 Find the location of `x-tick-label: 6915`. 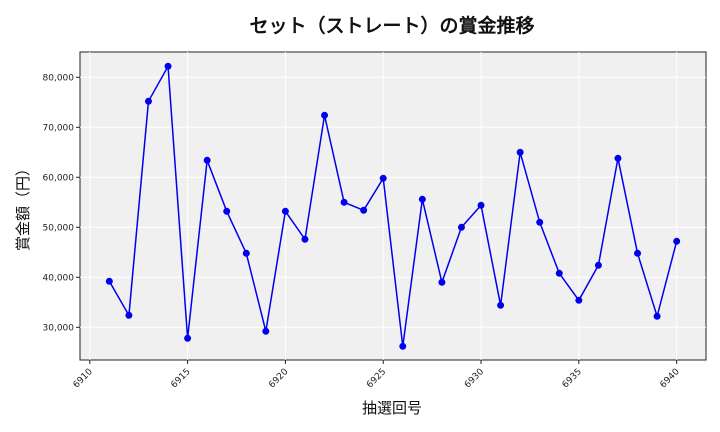

x-tick-label: 6915 is located at coordinates (180, 378).